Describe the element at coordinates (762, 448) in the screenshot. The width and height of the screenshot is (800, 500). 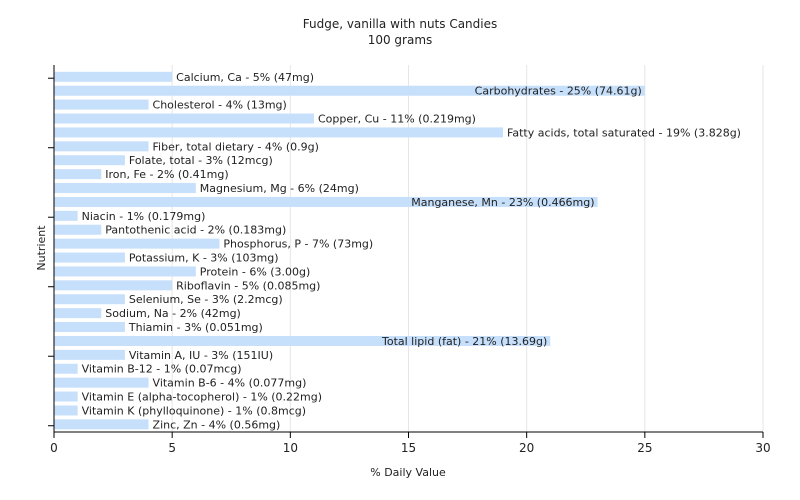
I see `x-tick-label: 30` at that location.